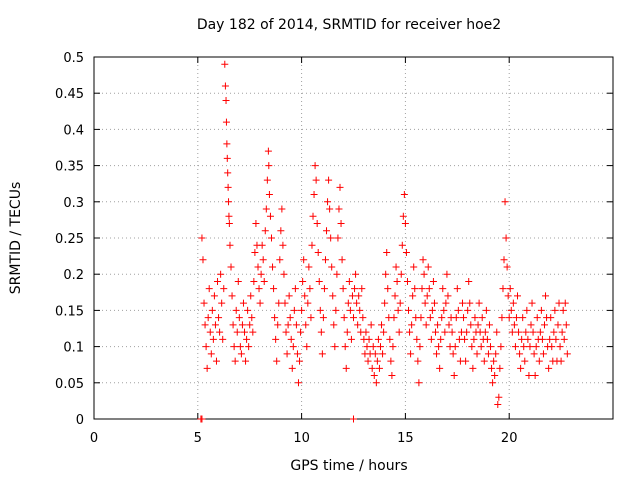  I want to click on y-tick-label: 0.4, so click(73, 130).